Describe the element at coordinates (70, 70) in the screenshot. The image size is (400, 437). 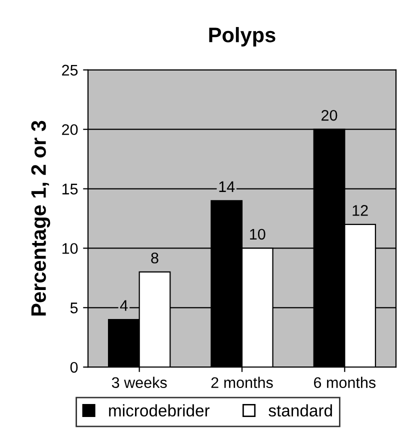
I see `y-tick-label: 25` at that location.